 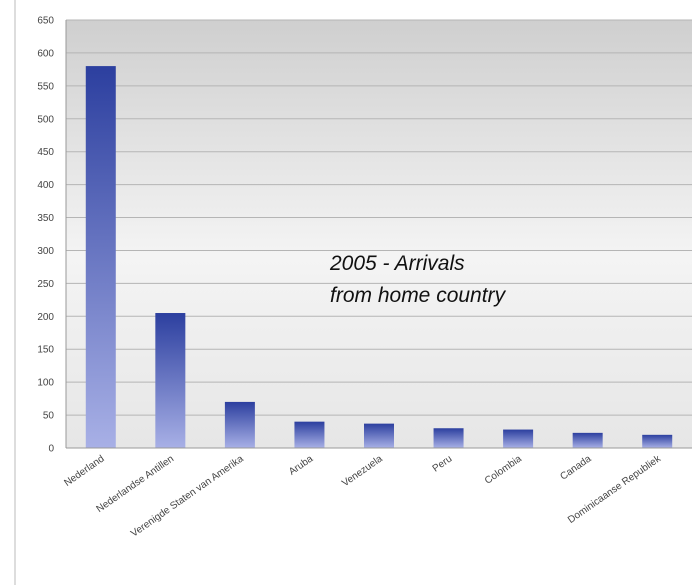 I want to click on y-tick-label: 350, so click(x=45, y=218).